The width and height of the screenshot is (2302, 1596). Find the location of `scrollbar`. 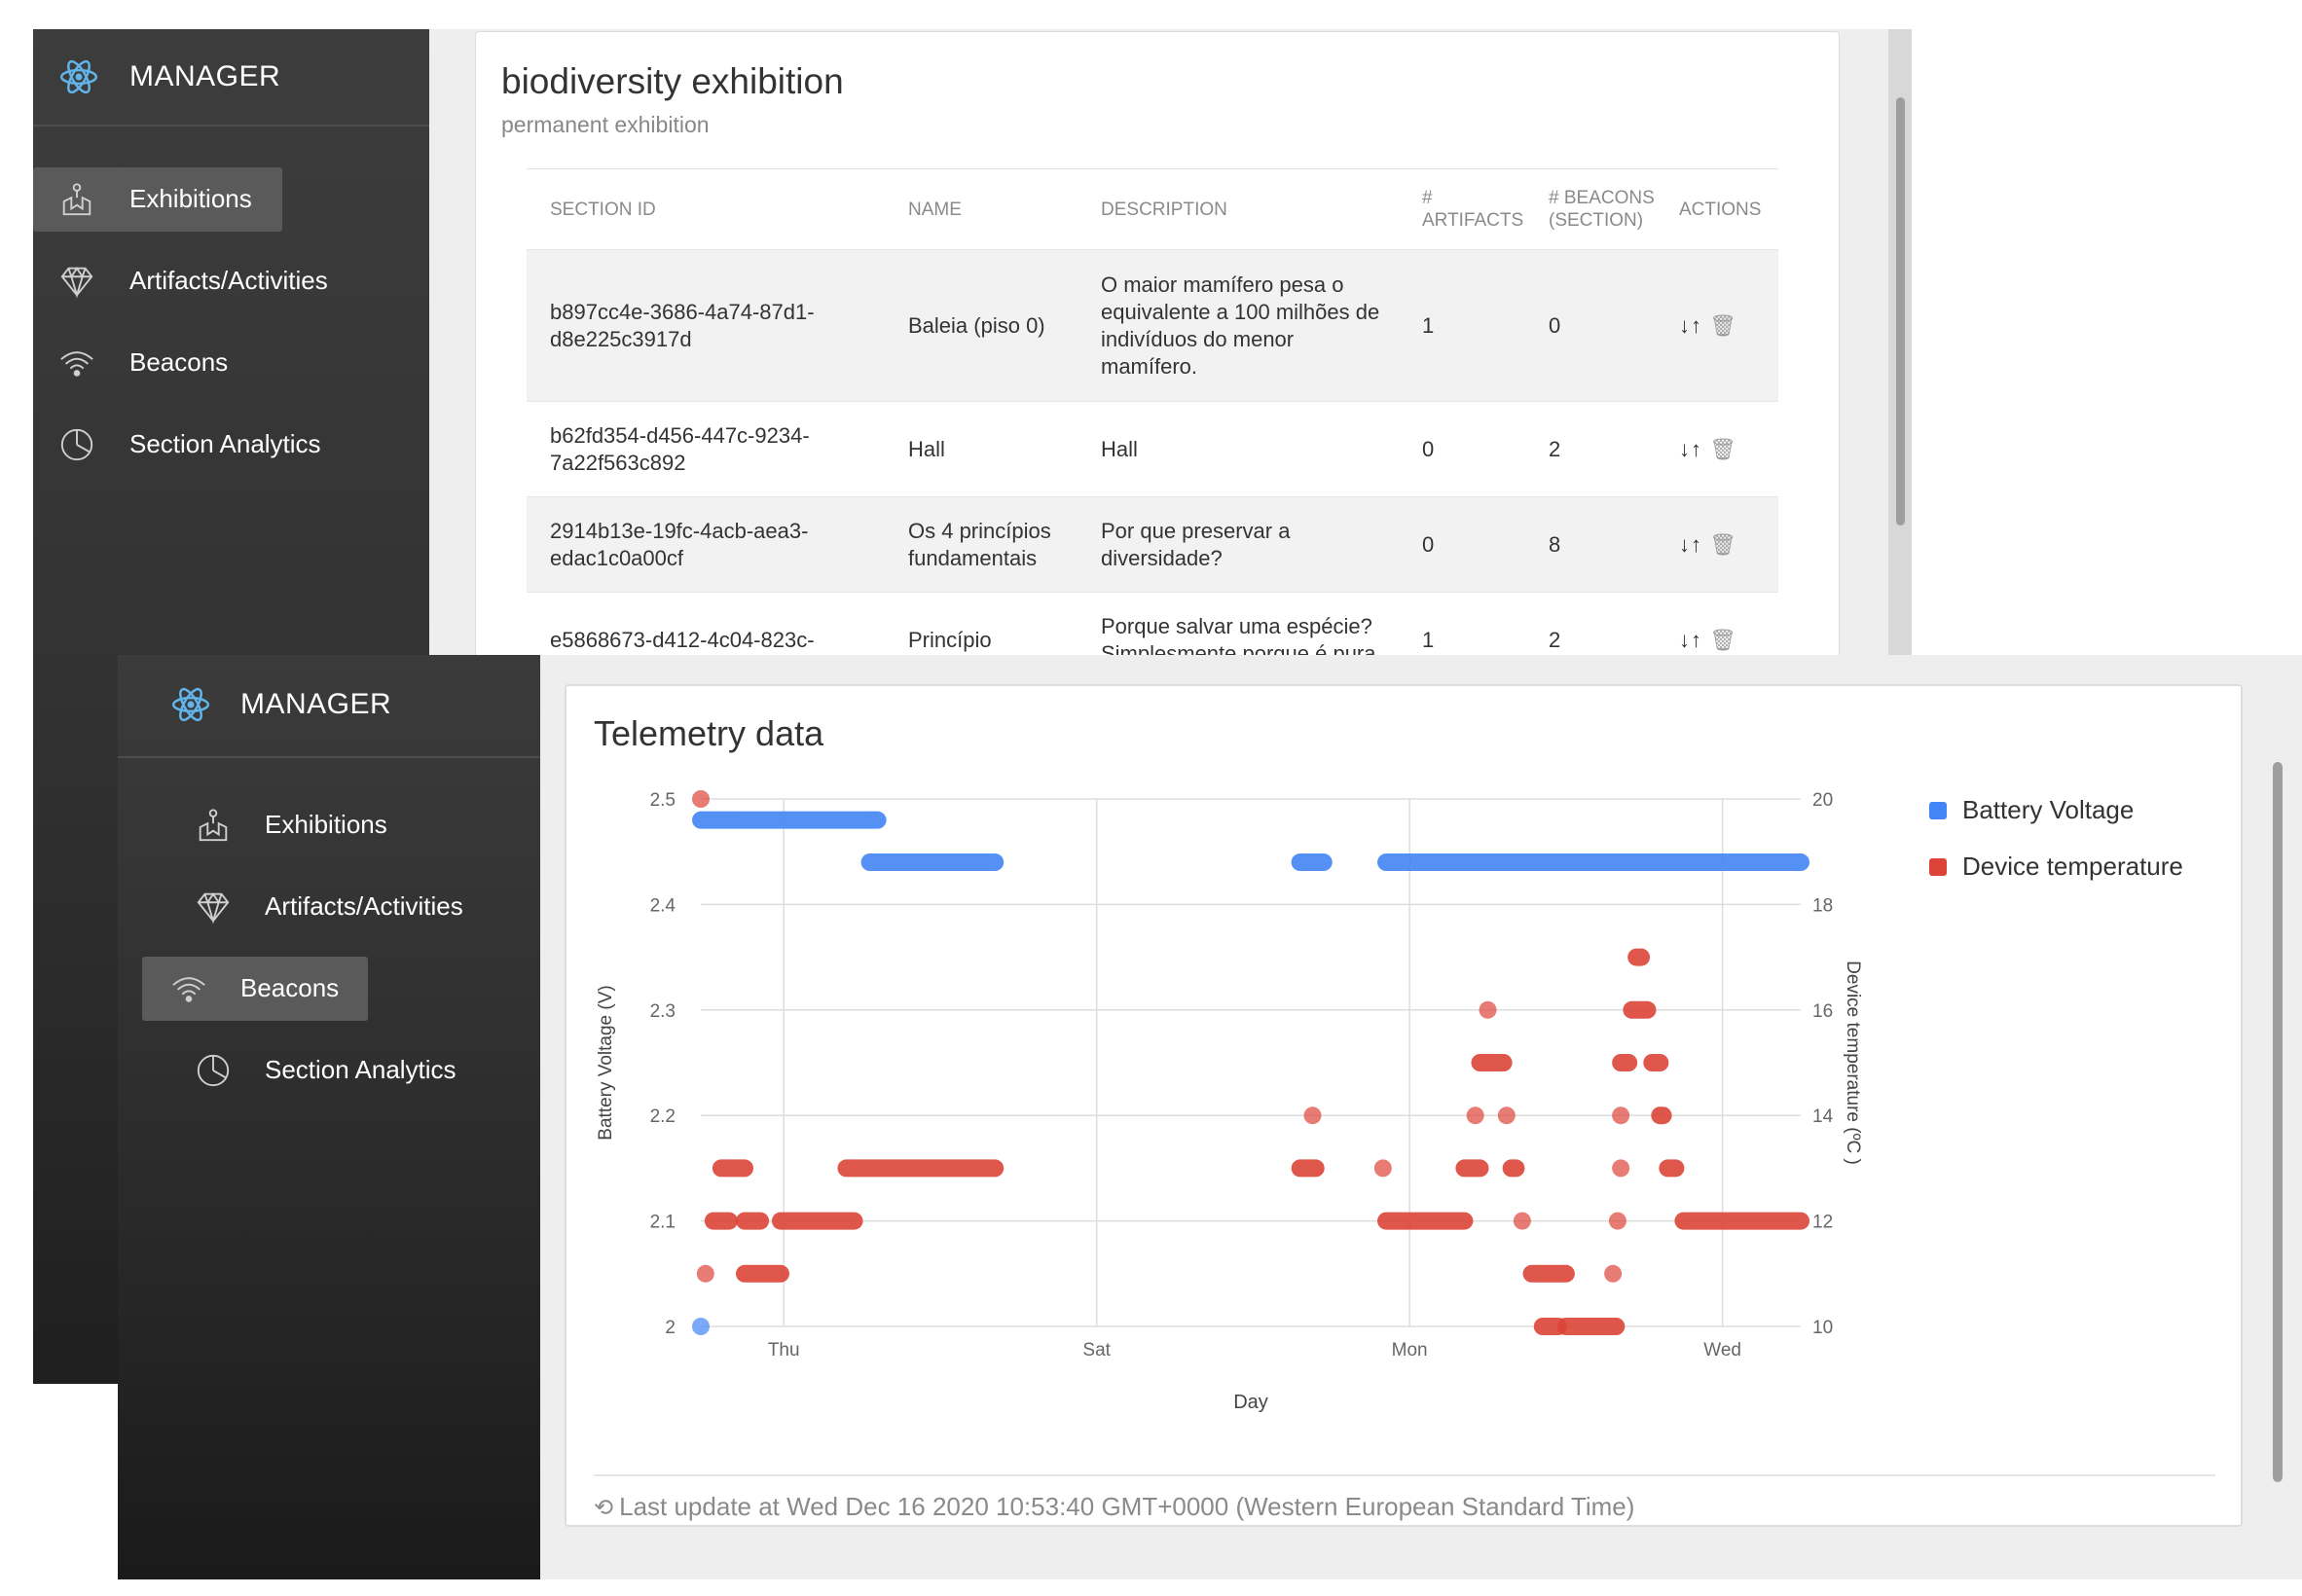

scrollbar is located at coordinates (2280, 1117).